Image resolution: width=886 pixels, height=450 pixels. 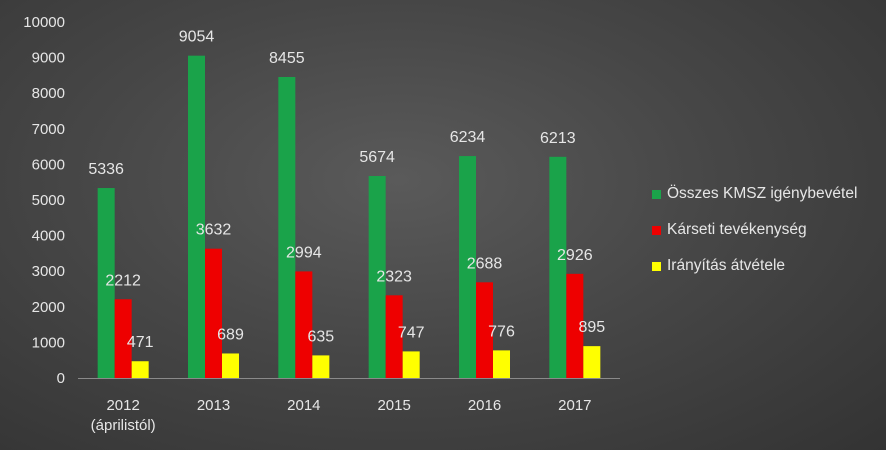 What do you see at coordinates (393, 405) in the screenshot?
I see `x-tick-label: 2015` at bounding box center [393, 405].